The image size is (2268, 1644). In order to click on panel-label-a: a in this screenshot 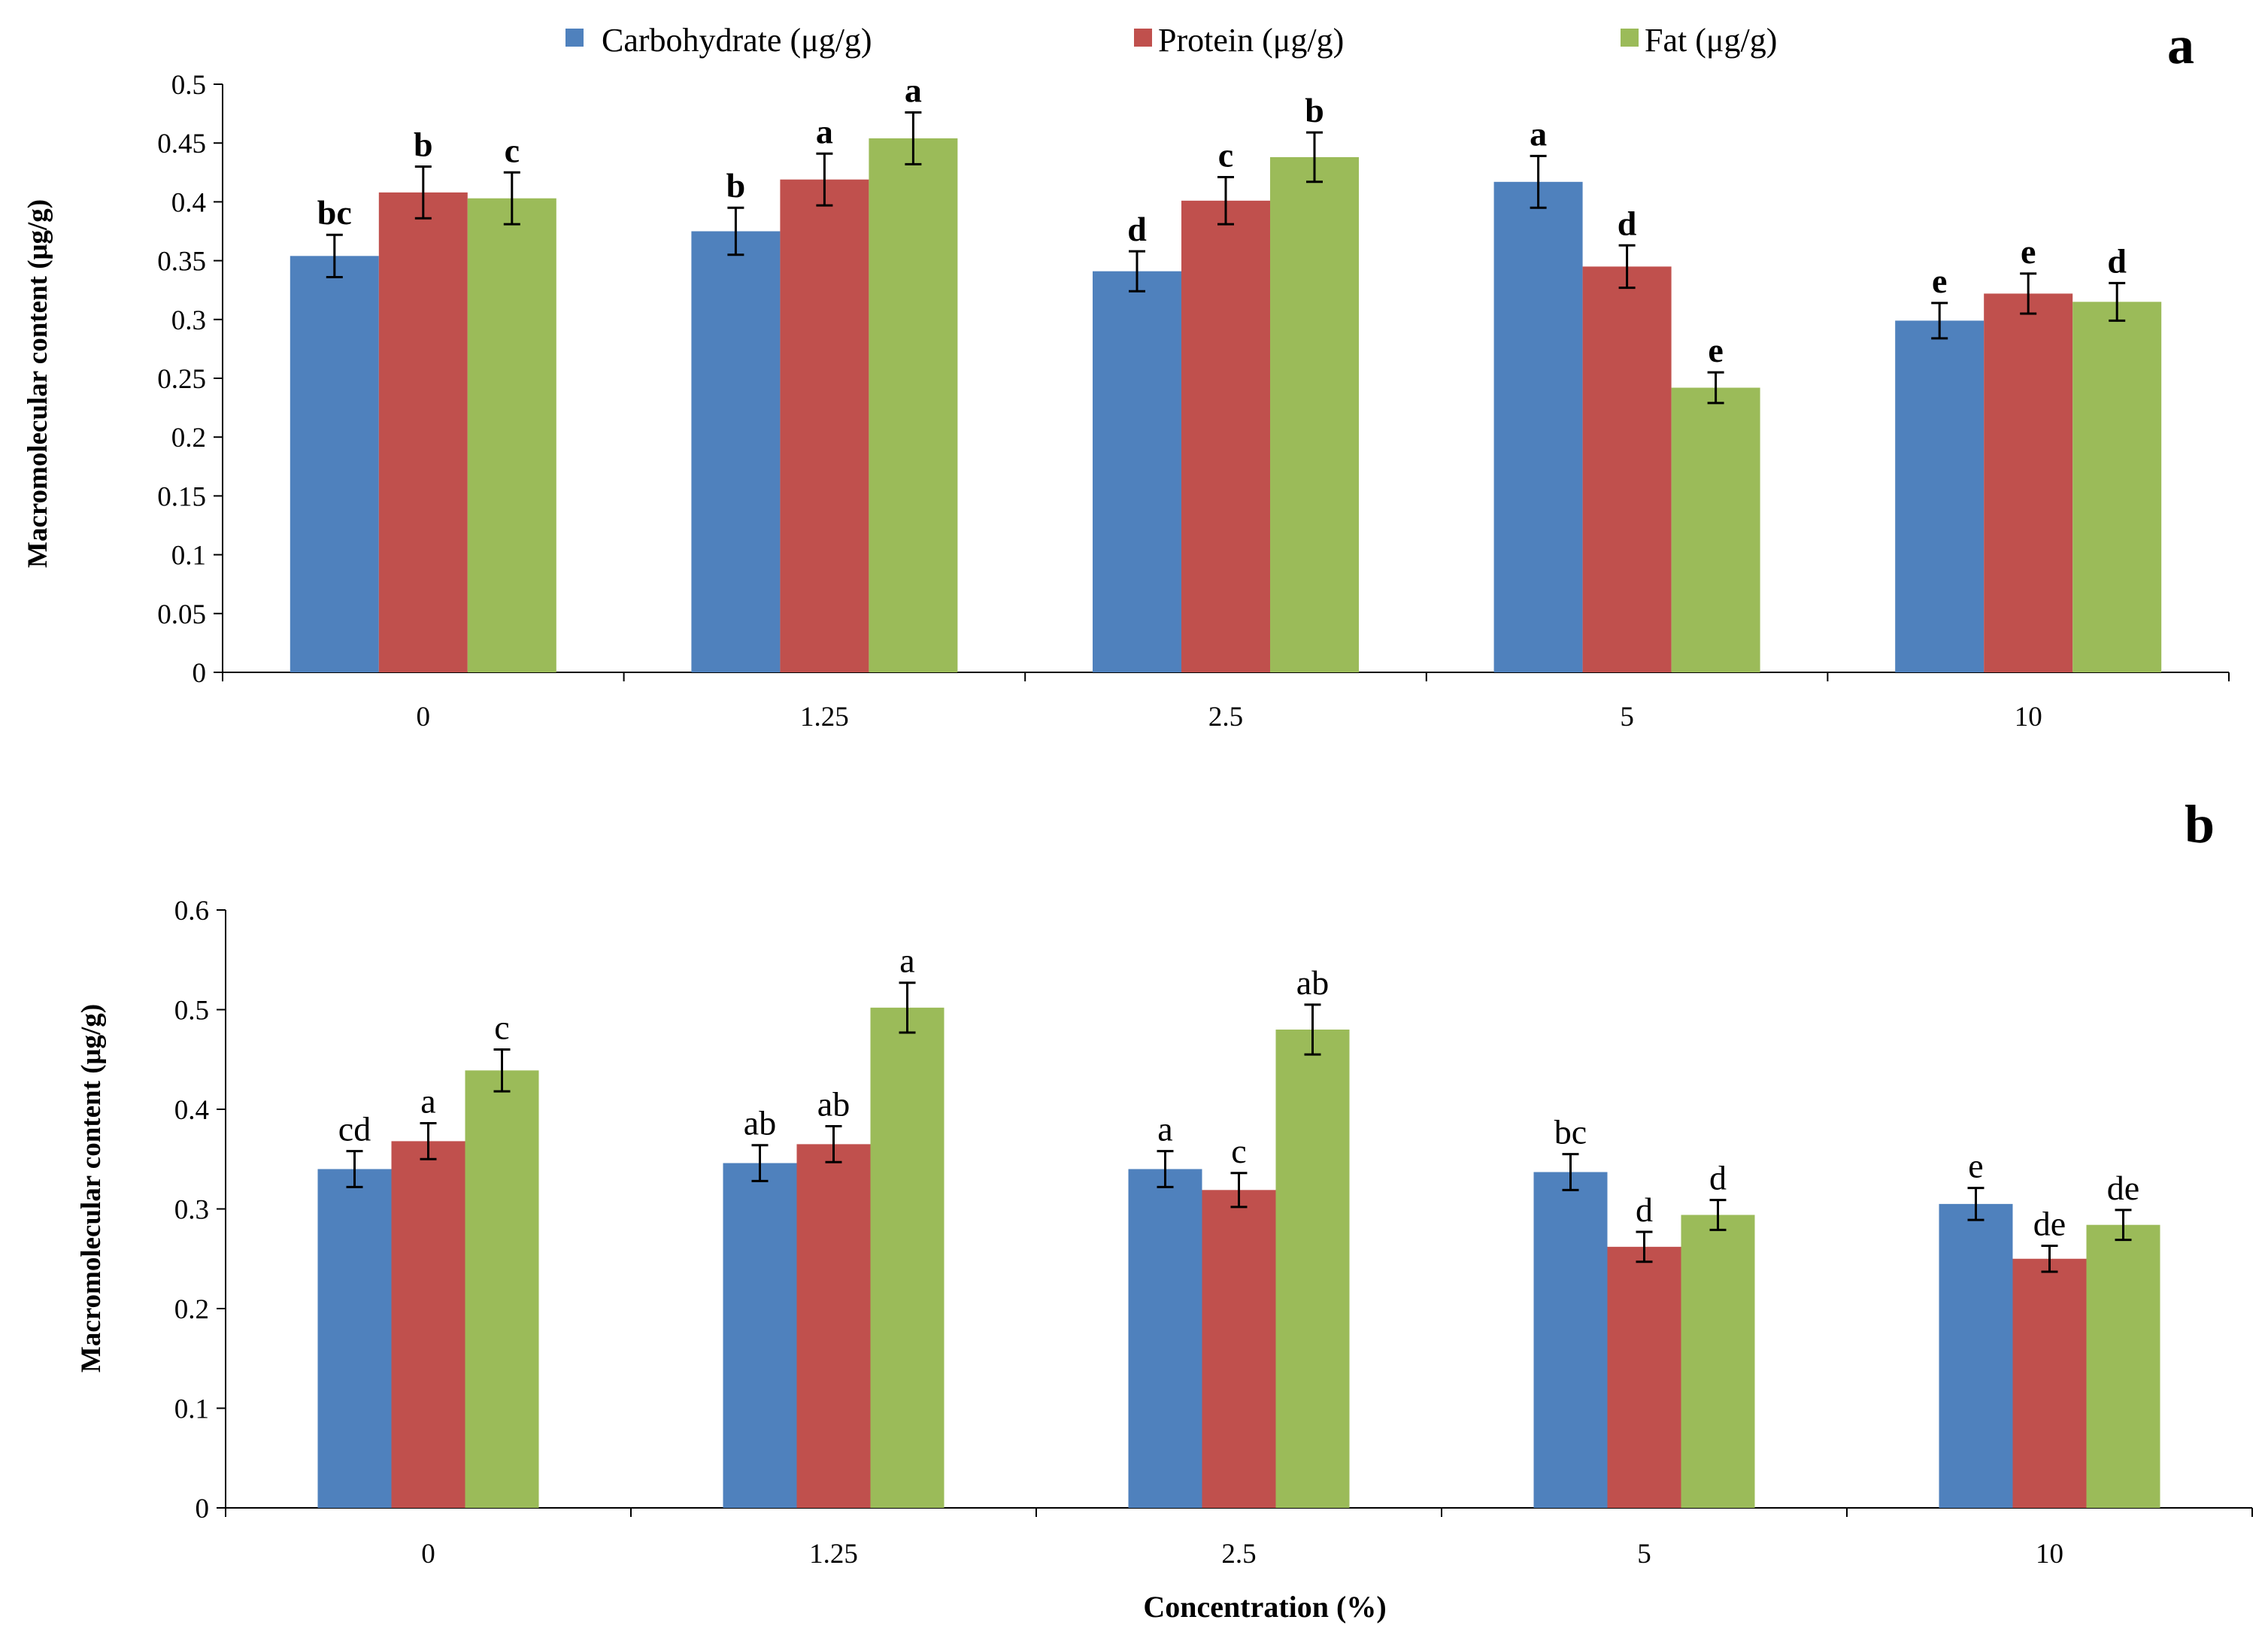, I will do `click(2180, 45)`.